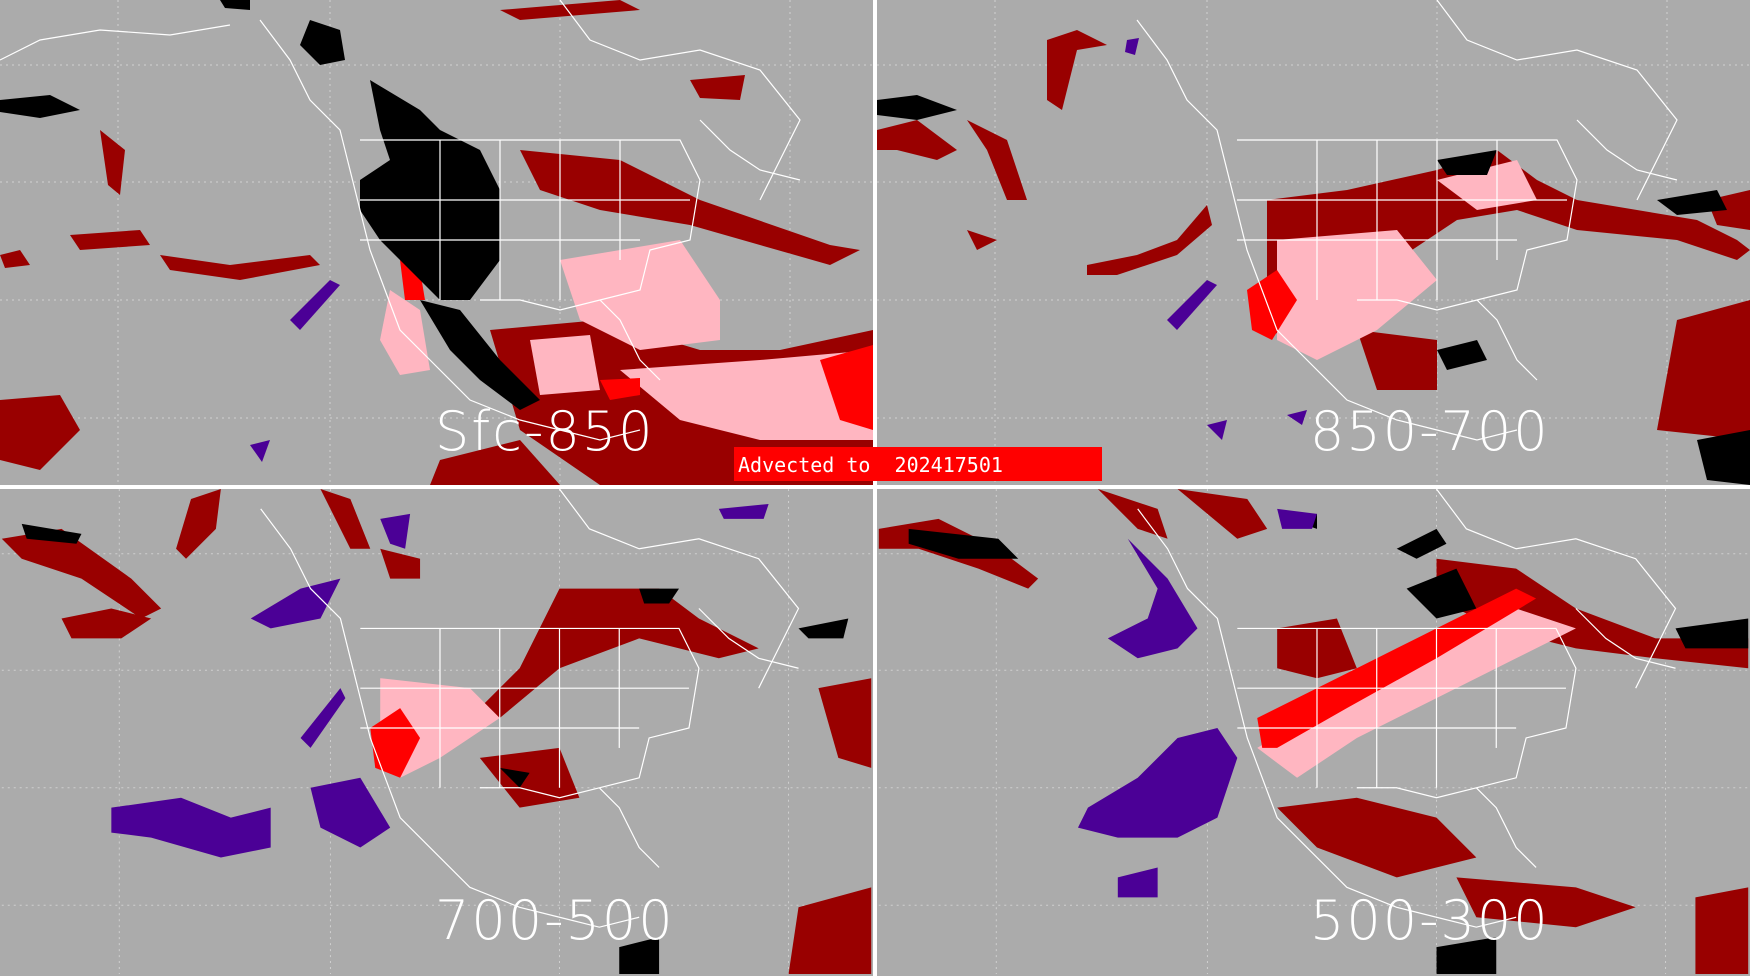 This screenshot has height=976, width=1750. I want to click on layer-label: 850-700, so click(1430, 431).